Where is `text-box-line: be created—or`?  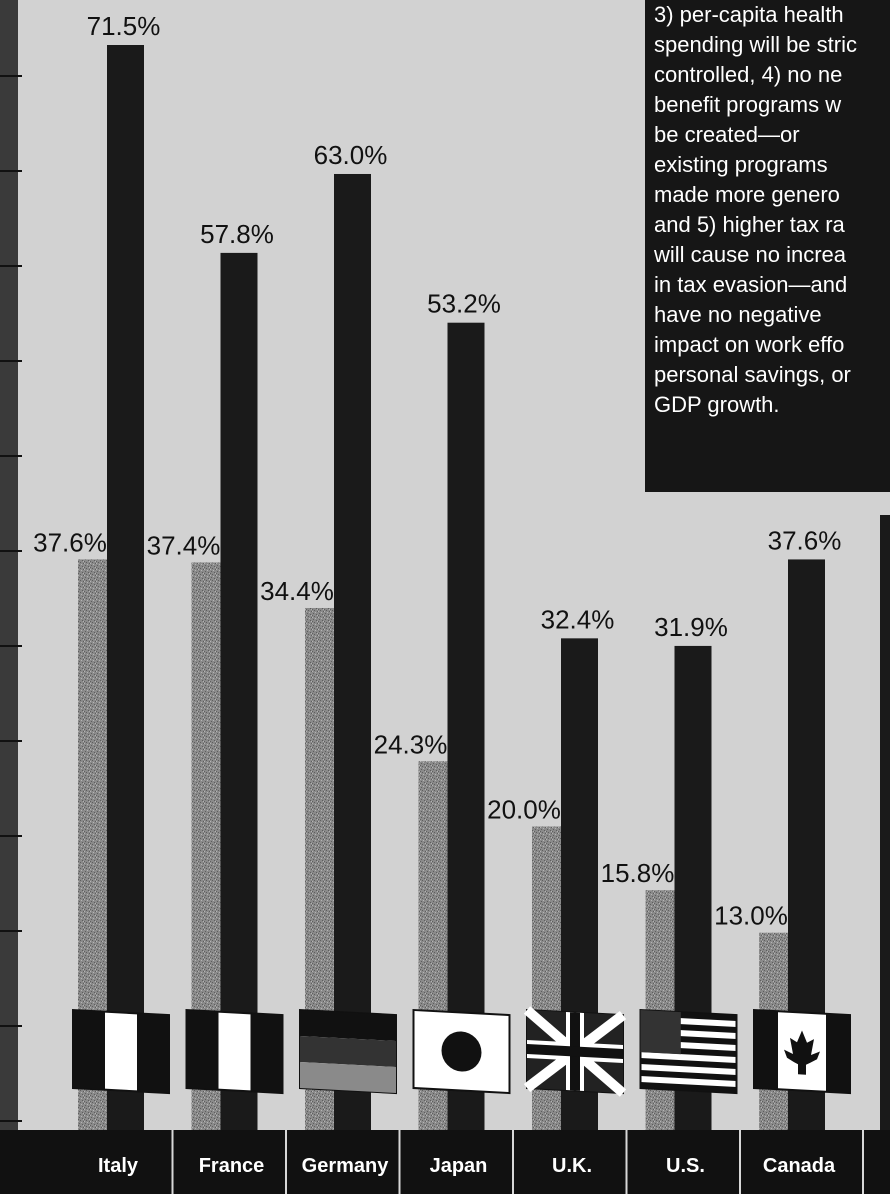
text-box-line: be created—or is located at coordinates (727, 134).